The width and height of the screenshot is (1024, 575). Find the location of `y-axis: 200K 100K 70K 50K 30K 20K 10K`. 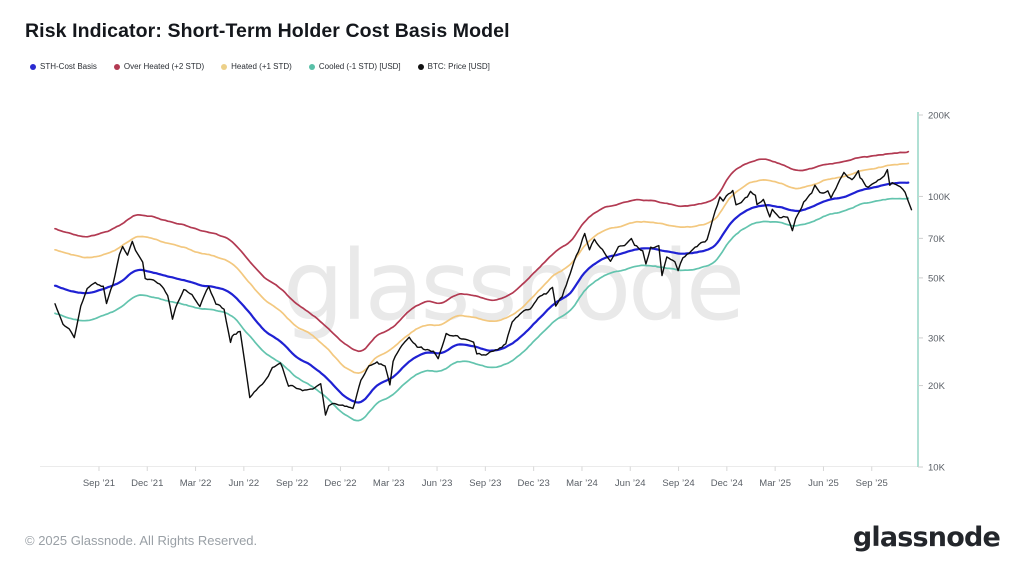

y-axis: 200K 100K 70K 50K 30K 20K 10K is located at coordinates (934, 292).